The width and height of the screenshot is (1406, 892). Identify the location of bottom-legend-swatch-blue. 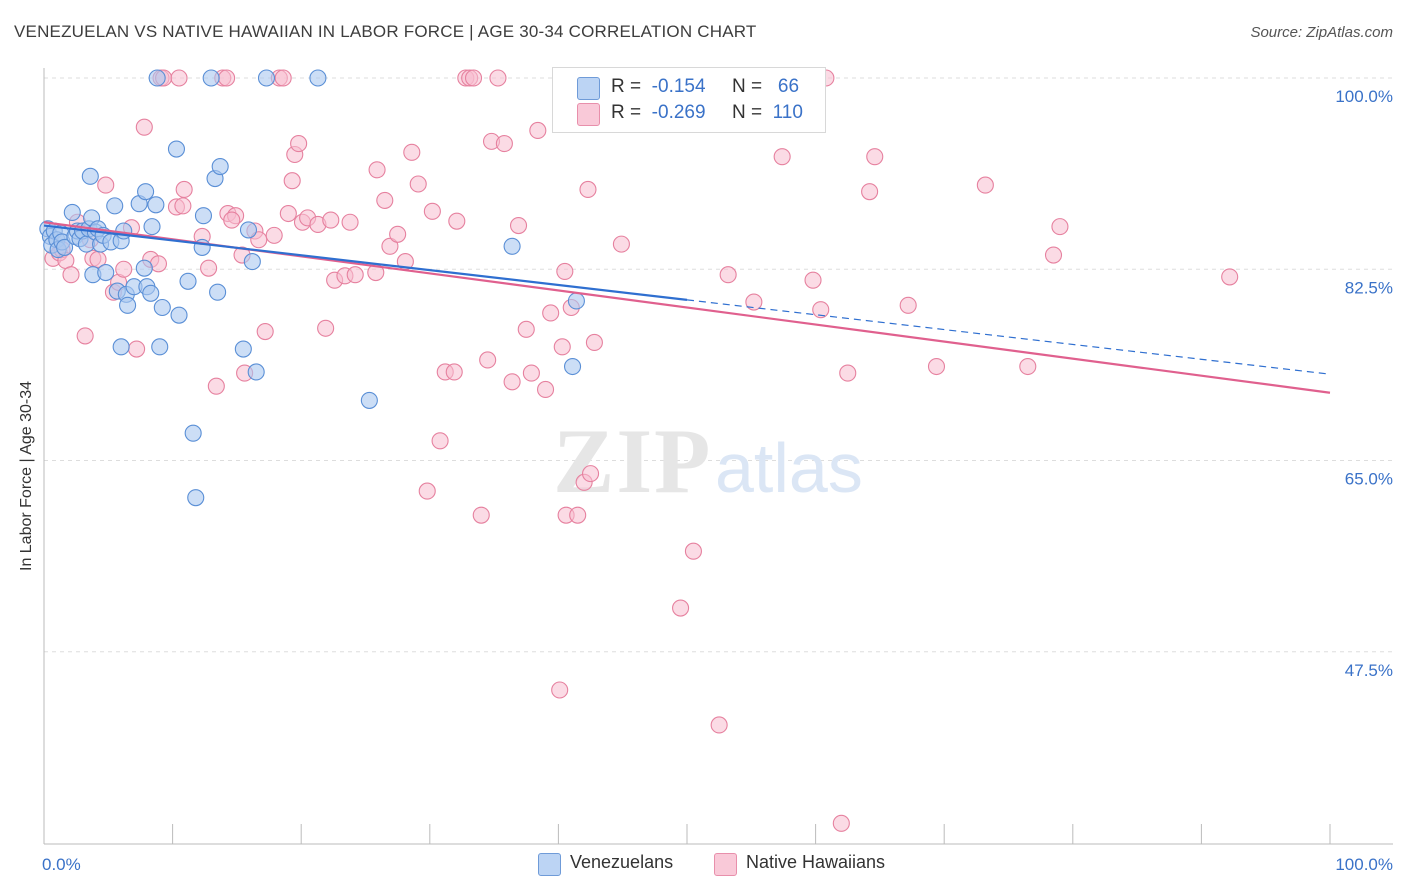
(549, 864).